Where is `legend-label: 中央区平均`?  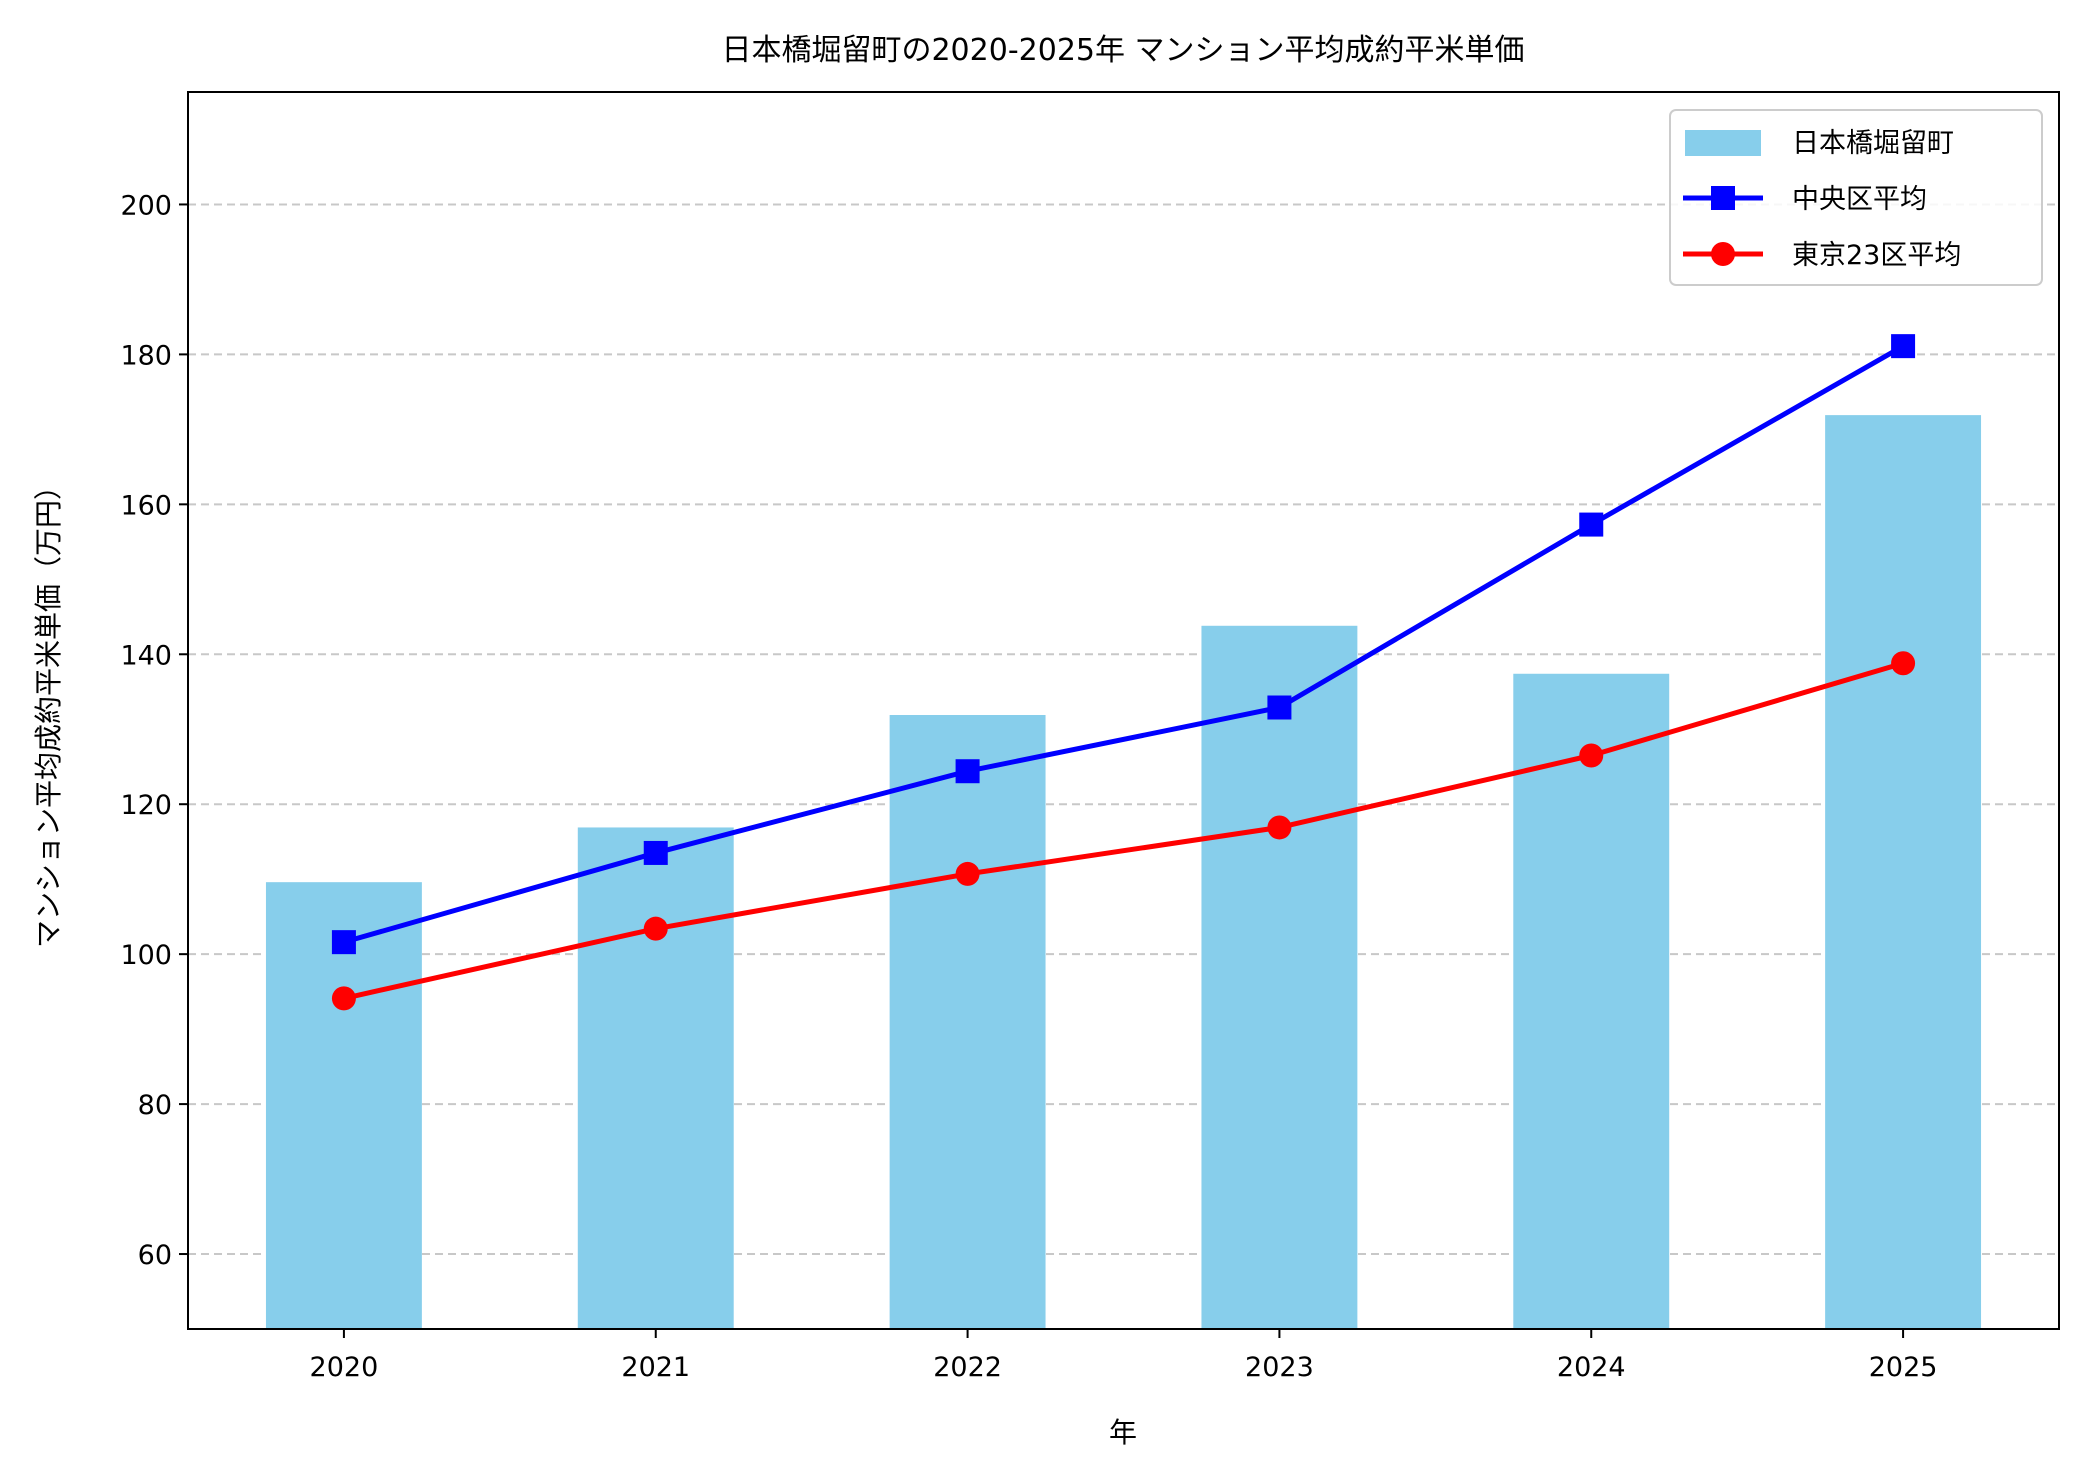
legend-label: 中央区平均 is located at coordinates (1859, 199).